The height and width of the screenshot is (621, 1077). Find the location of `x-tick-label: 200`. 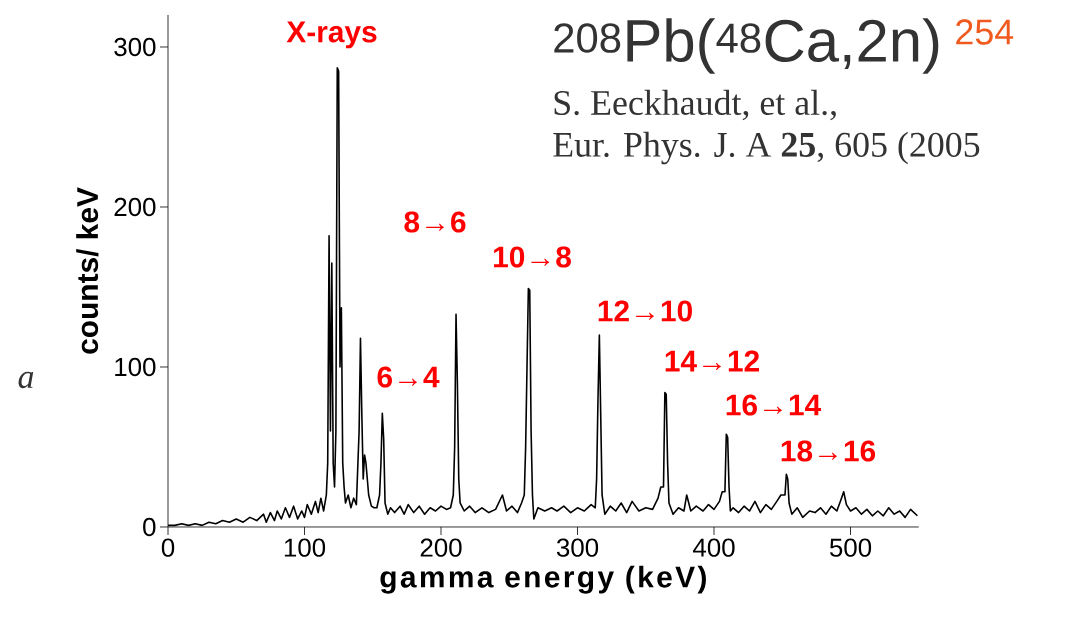

x-tick-label: 200 is located at coordinates (441, 547).